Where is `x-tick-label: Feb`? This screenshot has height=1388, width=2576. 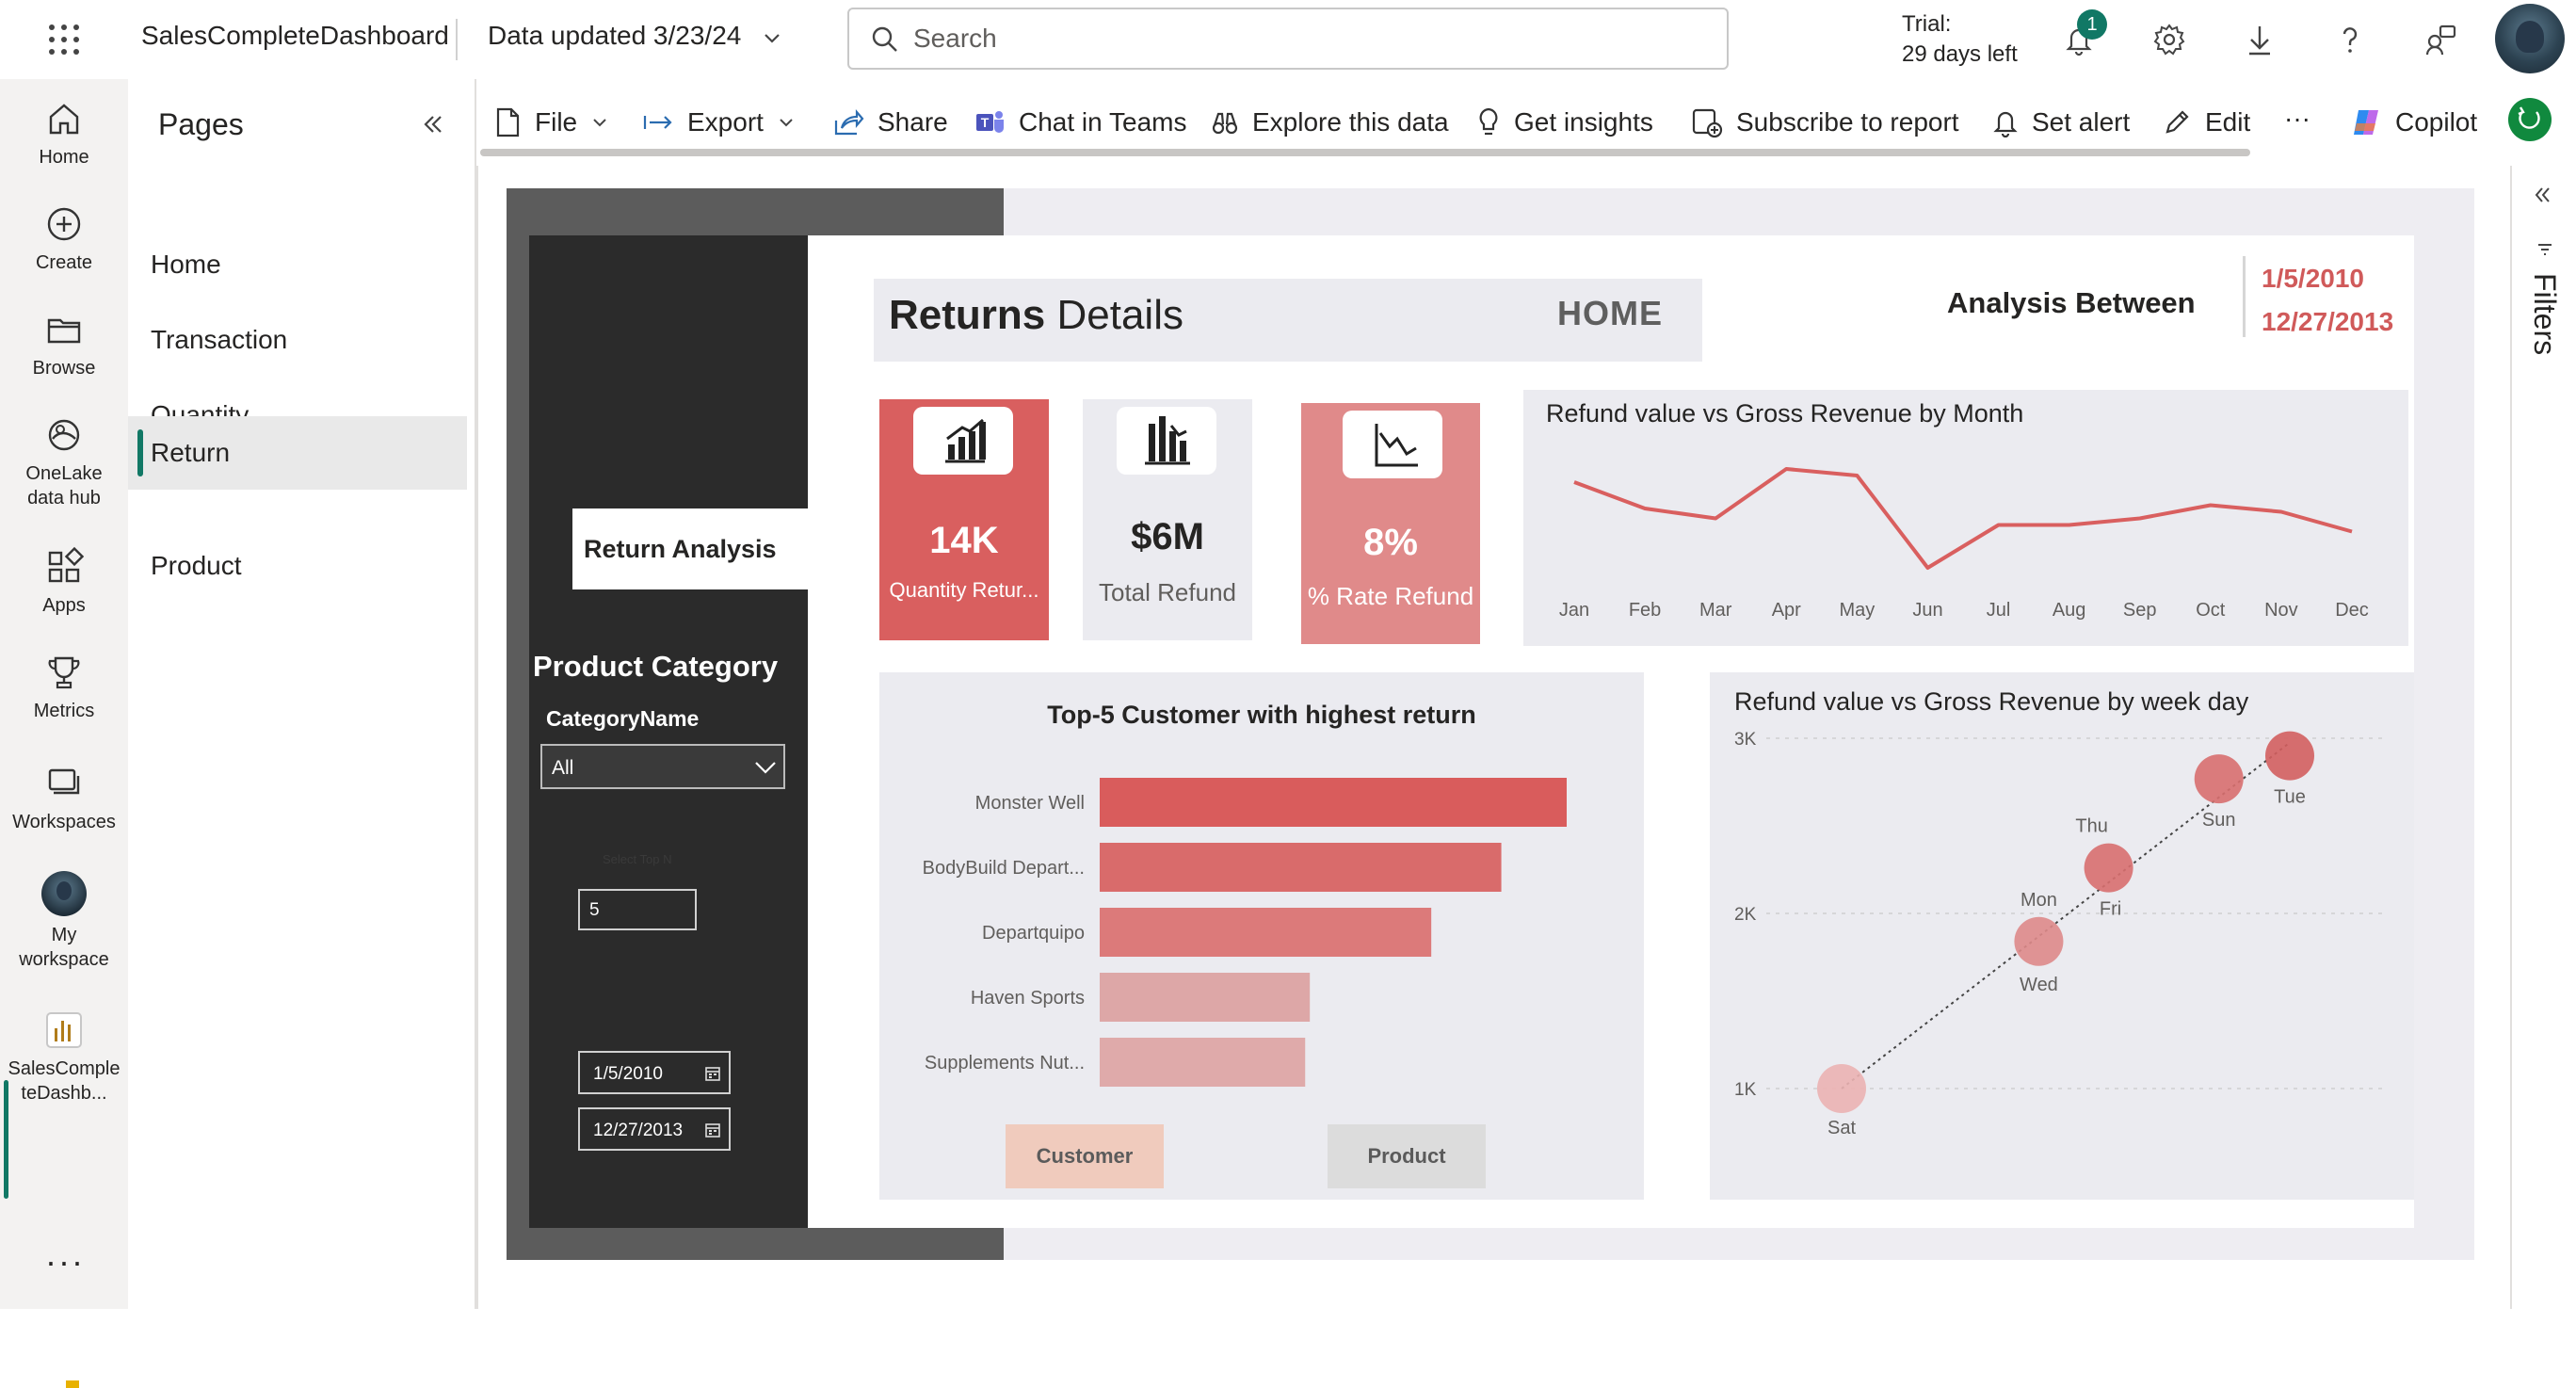
x-tick-label: Feb is located at coordinates (1645, 611).